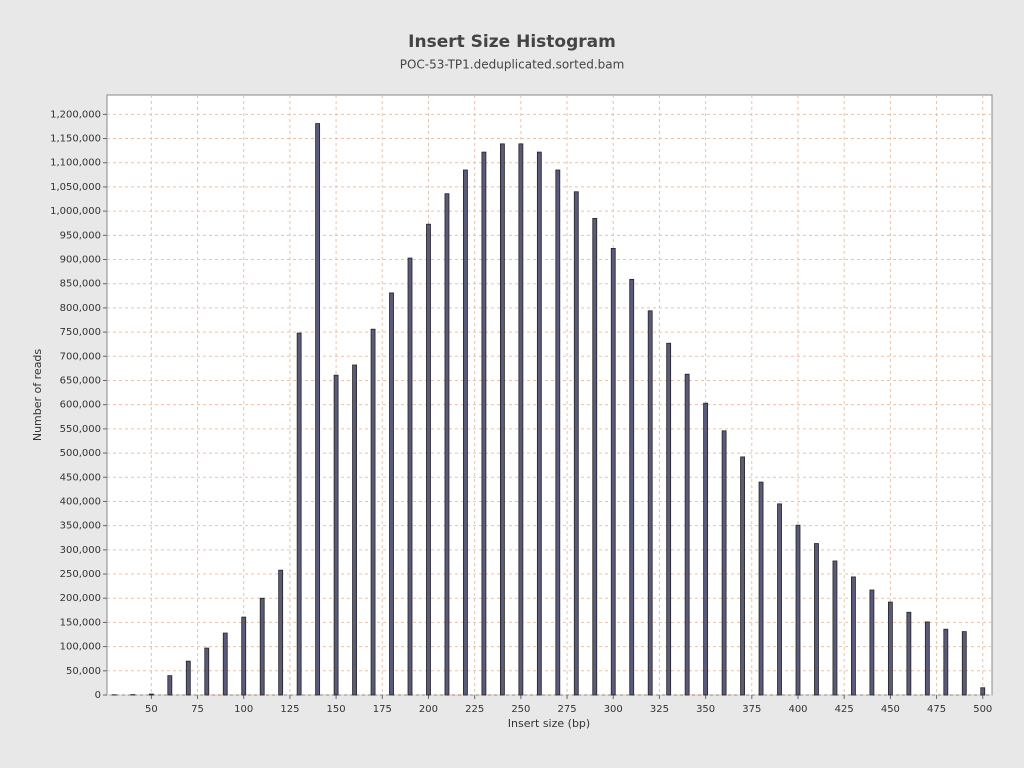 This screenshot has height=768, width=1024. Describe the element at coordinates (512, 65) in the screenshot. I see `chart-subtitle: POC-53-TP1.deduplicated.sorted.bam` at that location.